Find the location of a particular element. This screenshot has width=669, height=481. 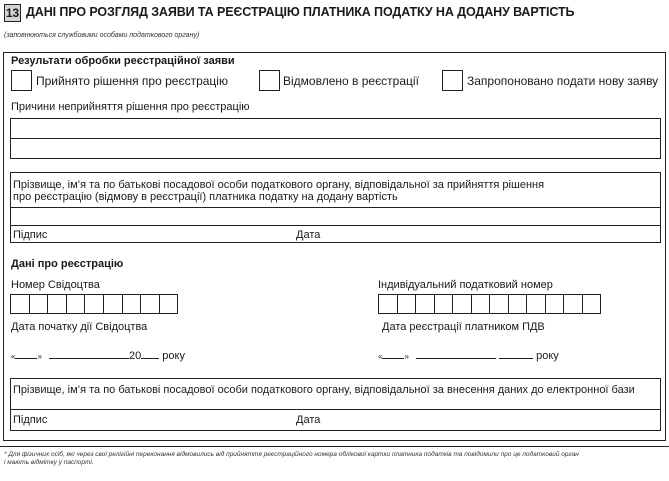

checkbox-registration-accepted is located at coordinates (21, 80).